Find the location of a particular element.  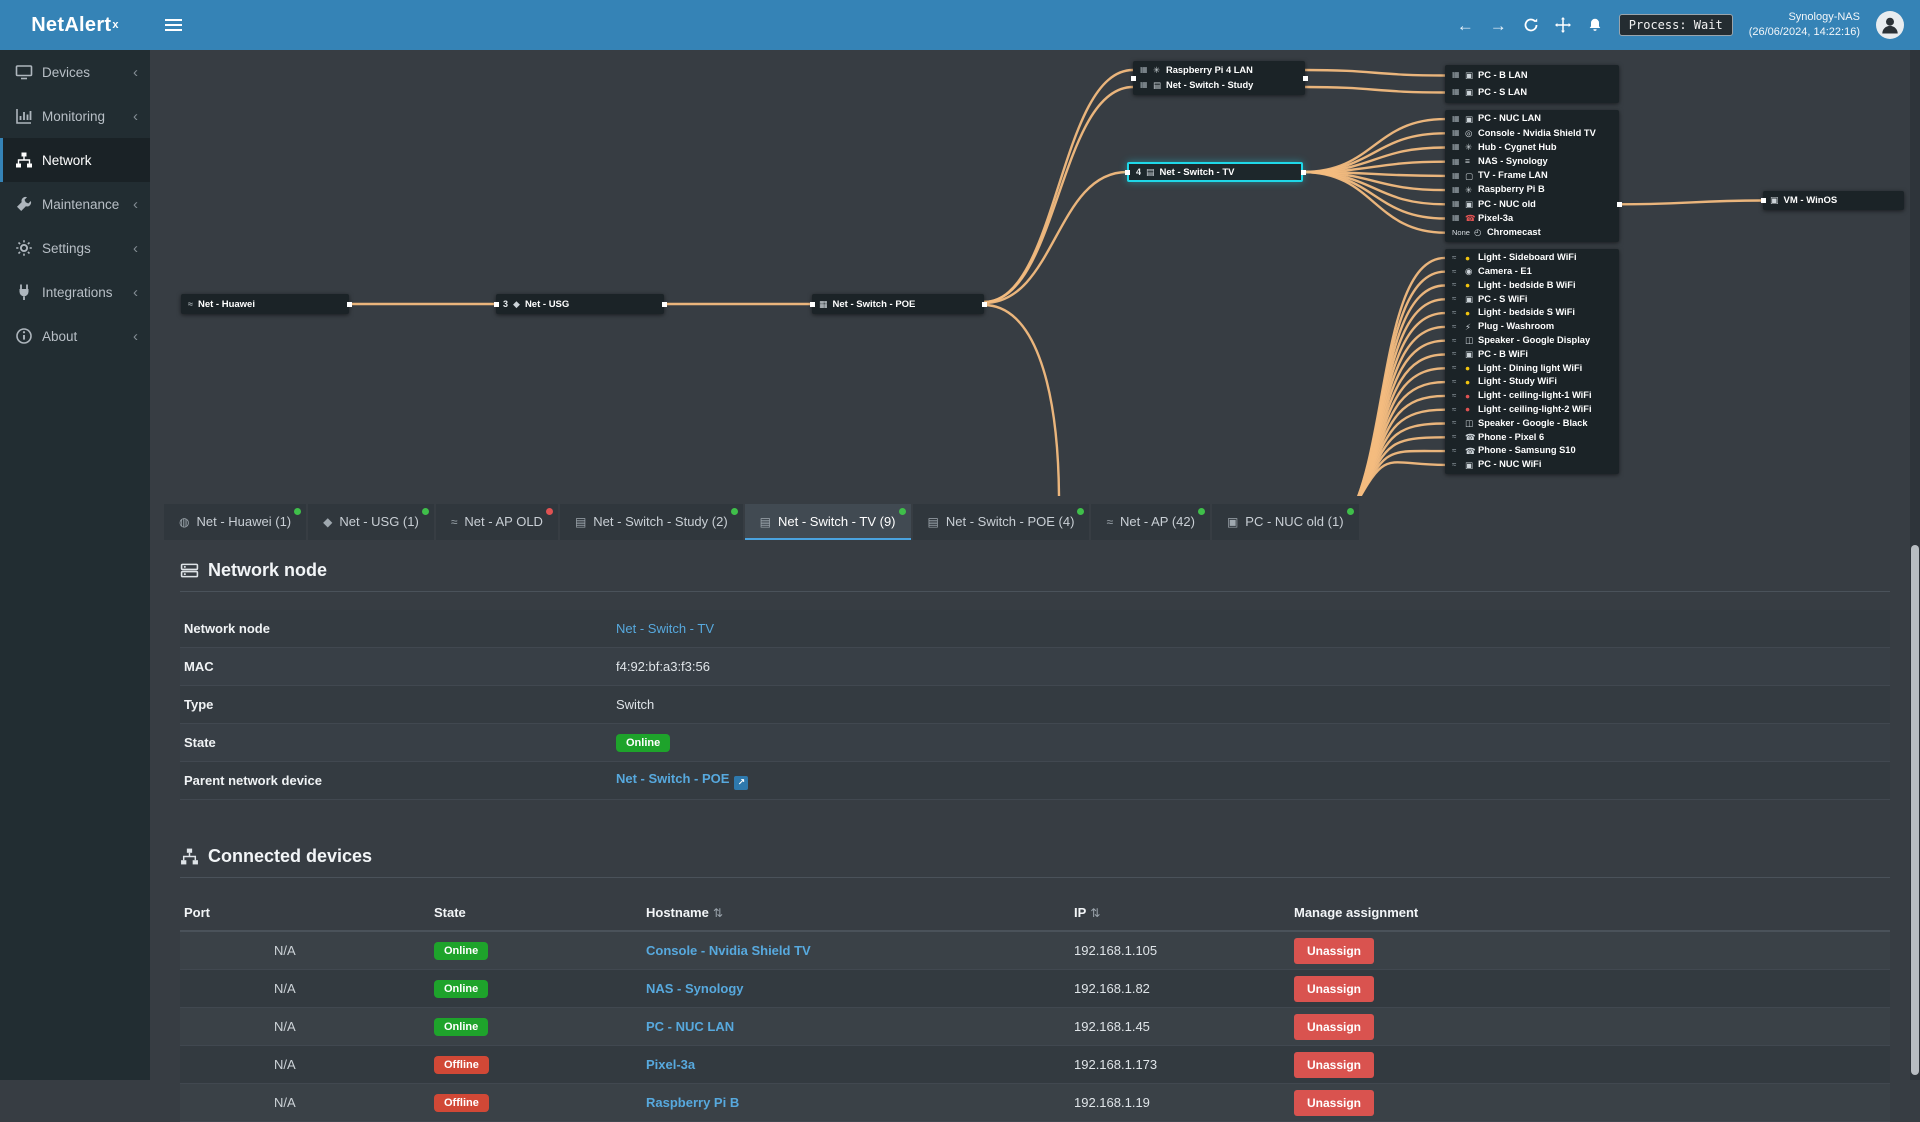

page-scrollbar is located at coordinates (1915, 565).